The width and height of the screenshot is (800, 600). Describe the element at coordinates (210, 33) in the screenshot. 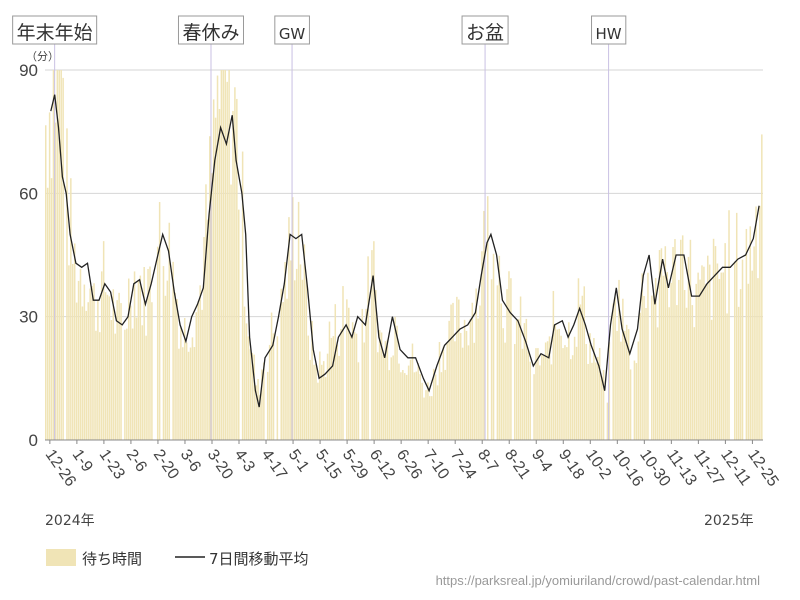

I see `event-label-text: 春休み` at that location.